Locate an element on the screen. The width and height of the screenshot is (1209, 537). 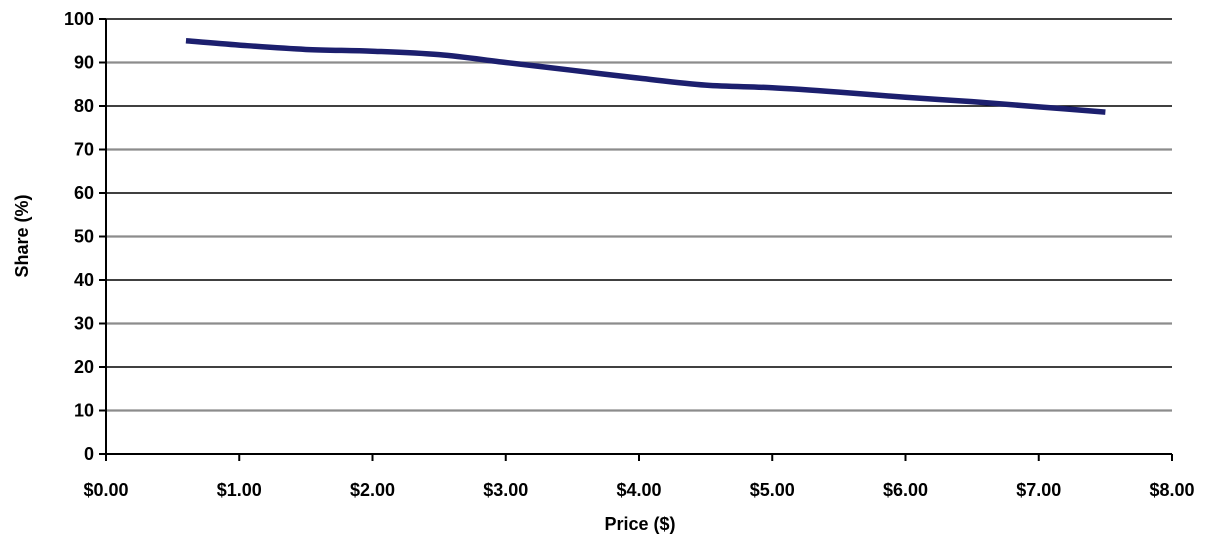
x-tick-label: $7.00 is located at coordinates (1038, 490).